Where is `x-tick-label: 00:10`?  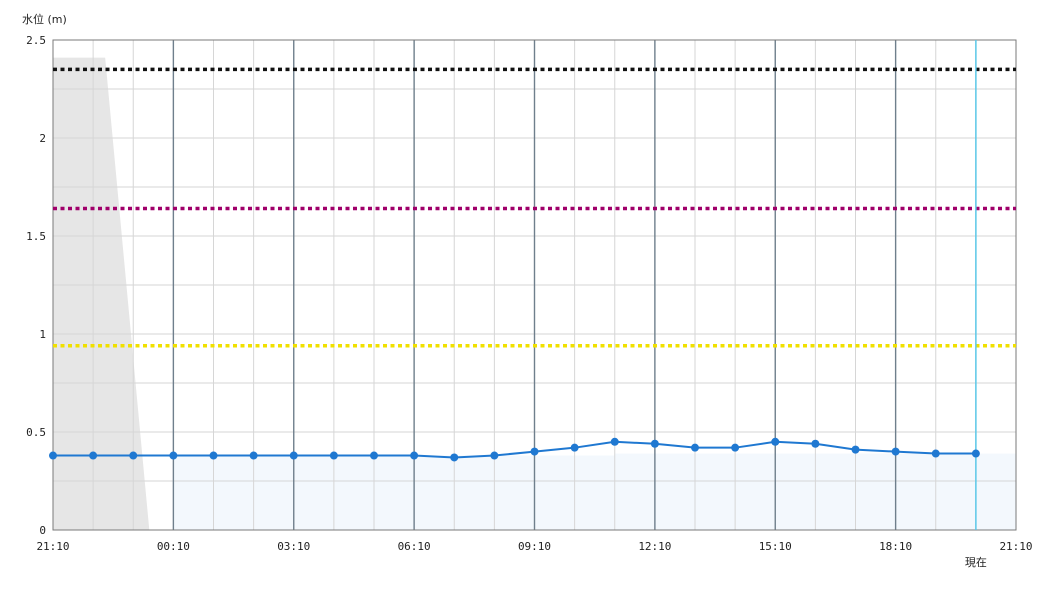 x-tick-label: 00:10 is located at coordinates (173, 546).